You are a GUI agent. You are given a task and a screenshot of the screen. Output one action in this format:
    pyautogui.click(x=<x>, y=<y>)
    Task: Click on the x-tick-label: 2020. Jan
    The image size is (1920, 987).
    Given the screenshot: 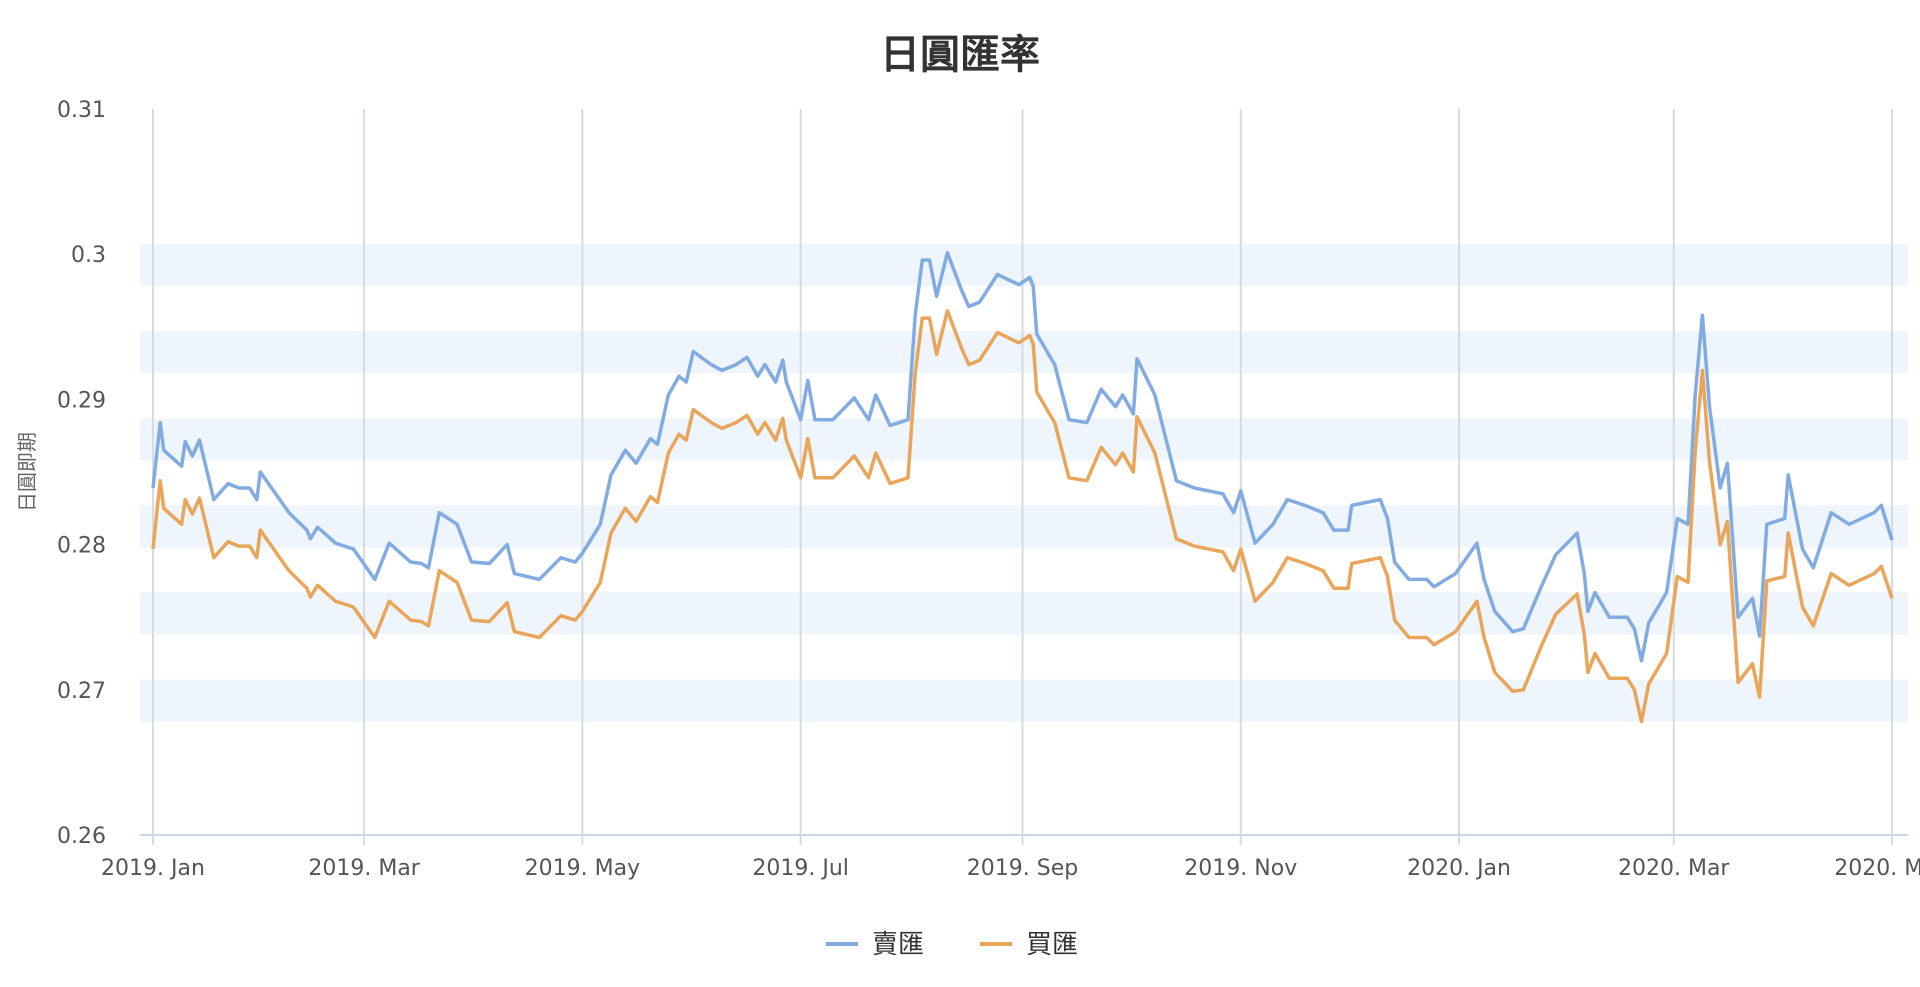 What is the action you would take?
    pyautogui.click(x=1459, y=868)
    